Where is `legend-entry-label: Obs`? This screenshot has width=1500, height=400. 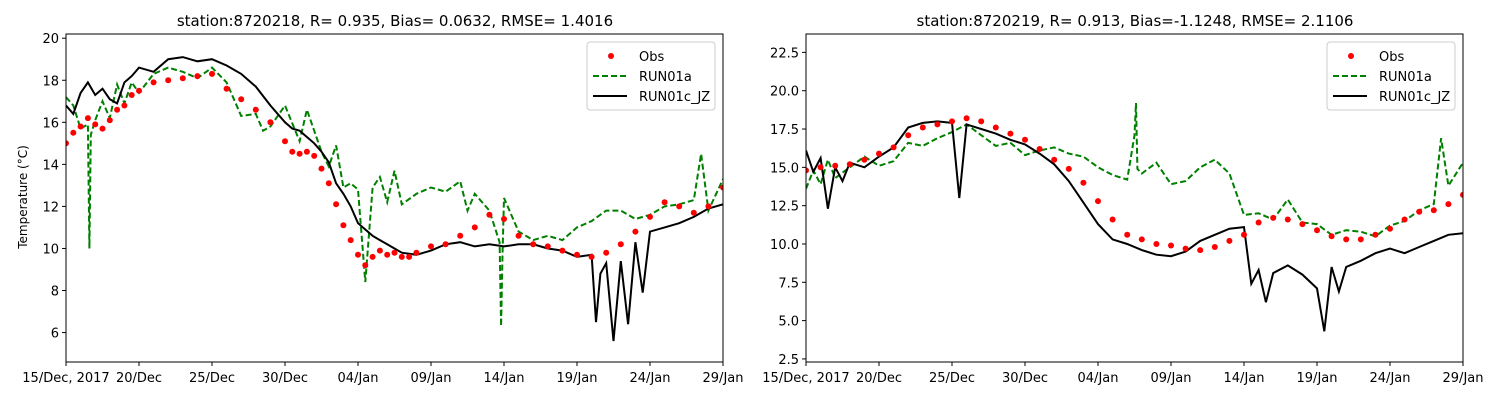
legend-entry-label: Obs is located at coordinates (651, 57).